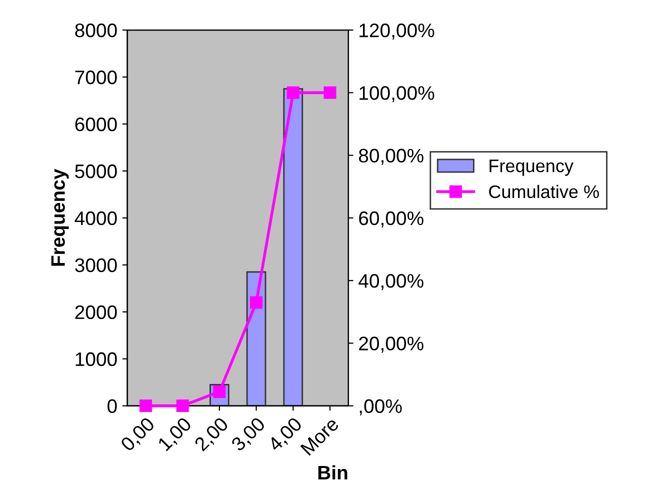  I want to click on y2-tick-label: 100,00%, so click(397, 94).